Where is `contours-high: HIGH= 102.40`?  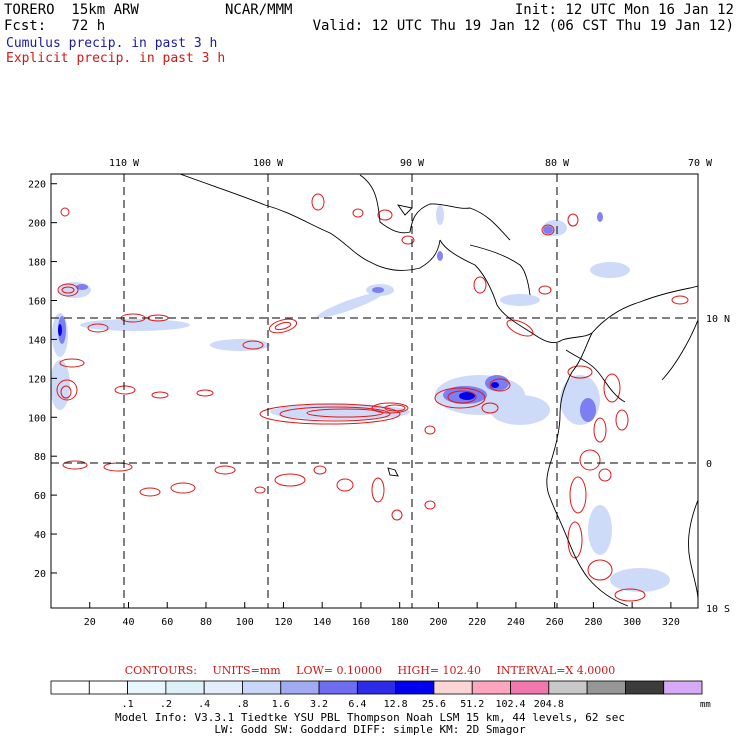 contours-high: HIGH= 102.40 is located at coordinates (439, 670).